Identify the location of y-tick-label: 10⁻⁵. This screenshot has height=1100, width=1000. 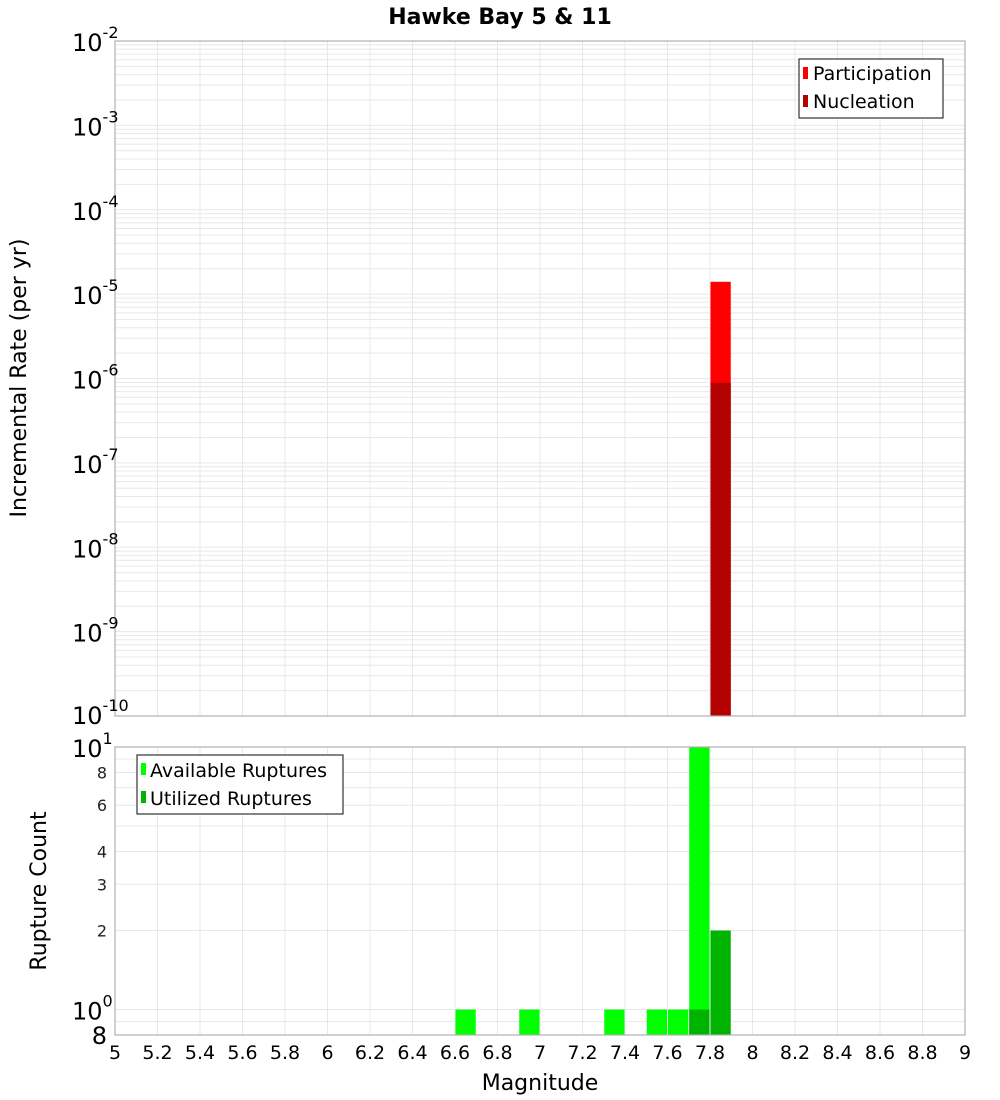
(95, 293).